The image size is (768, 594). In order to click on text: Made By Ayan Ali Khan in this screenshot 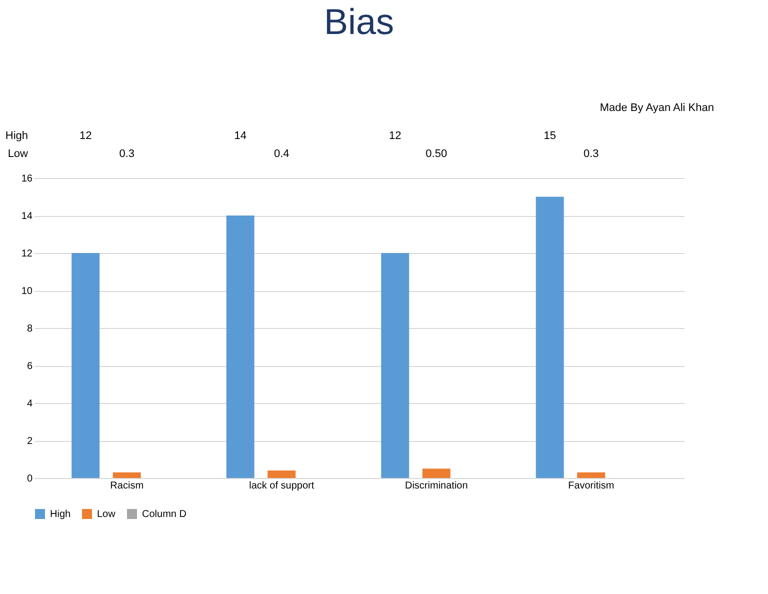, I will do `click(657, 108)`.